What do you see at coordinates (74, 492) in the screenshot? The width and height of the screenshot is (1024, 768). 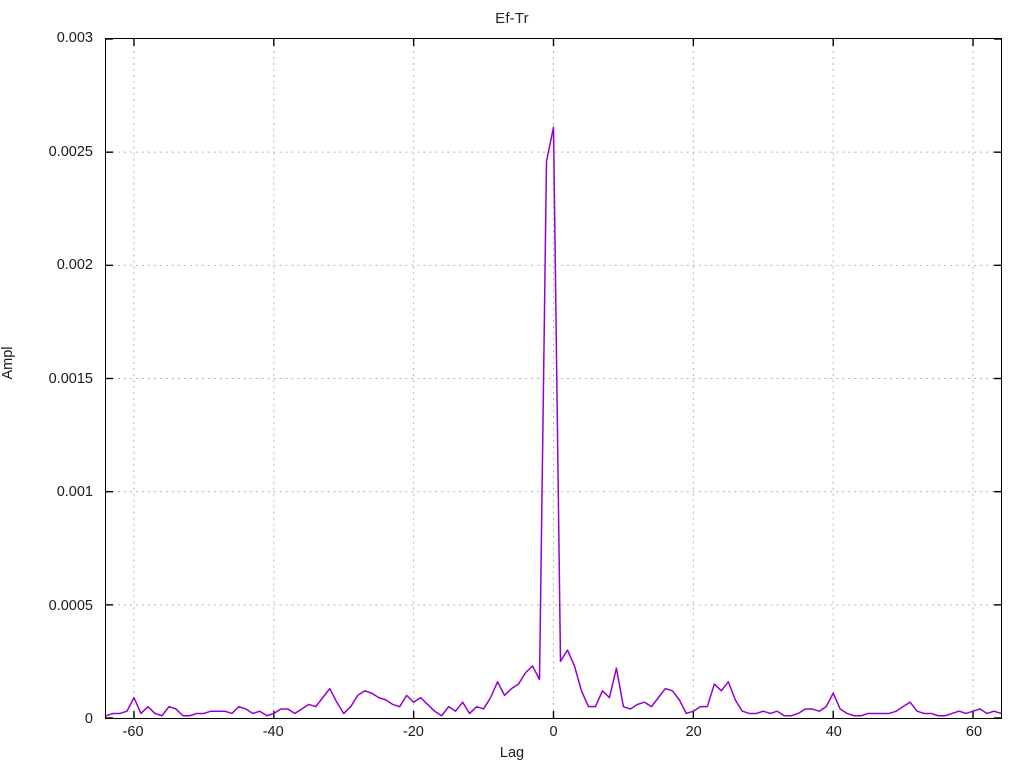 I see `y-tick-label: 0.001` at bounding box center [74, 492].